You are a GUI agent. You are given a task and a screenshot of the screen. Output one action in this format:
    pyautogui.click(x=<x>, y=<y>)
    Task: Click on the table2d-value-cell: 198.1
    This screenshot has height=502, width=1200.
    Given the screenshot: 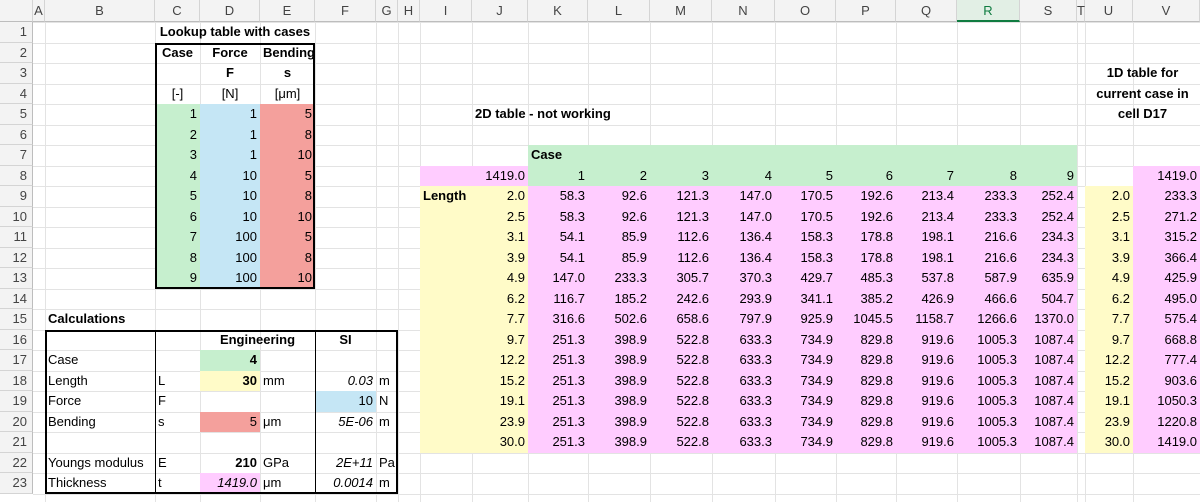 What is the action you would take?
    pyautogui.click(x=937, y=236)
    